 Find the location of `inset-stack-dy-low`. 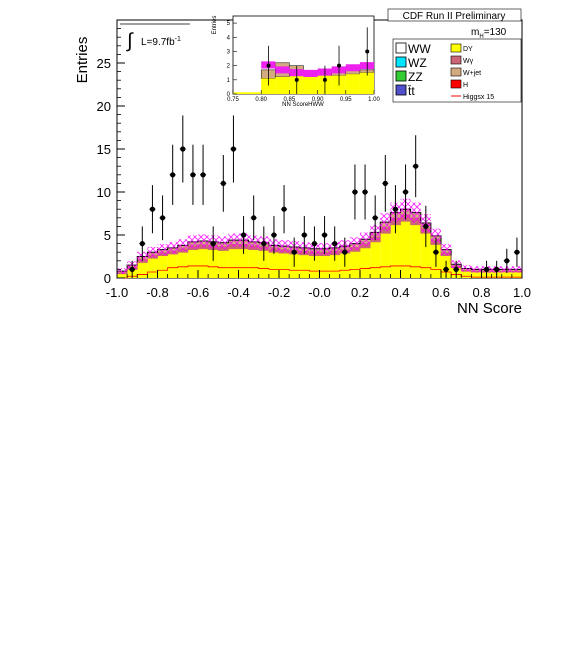

inset-stack-dy-low is located at coordinates (247, 93).